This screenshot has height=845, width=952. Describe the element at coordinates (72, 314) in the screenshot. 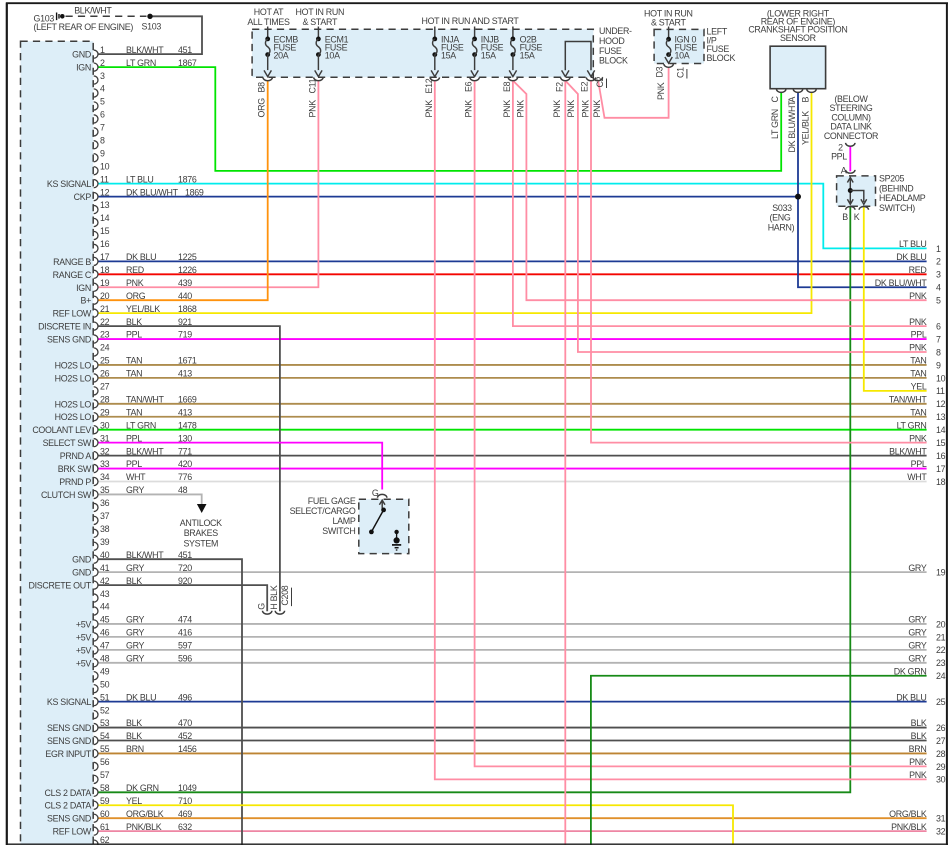

I see `svg-text: REF LOW` at that location.